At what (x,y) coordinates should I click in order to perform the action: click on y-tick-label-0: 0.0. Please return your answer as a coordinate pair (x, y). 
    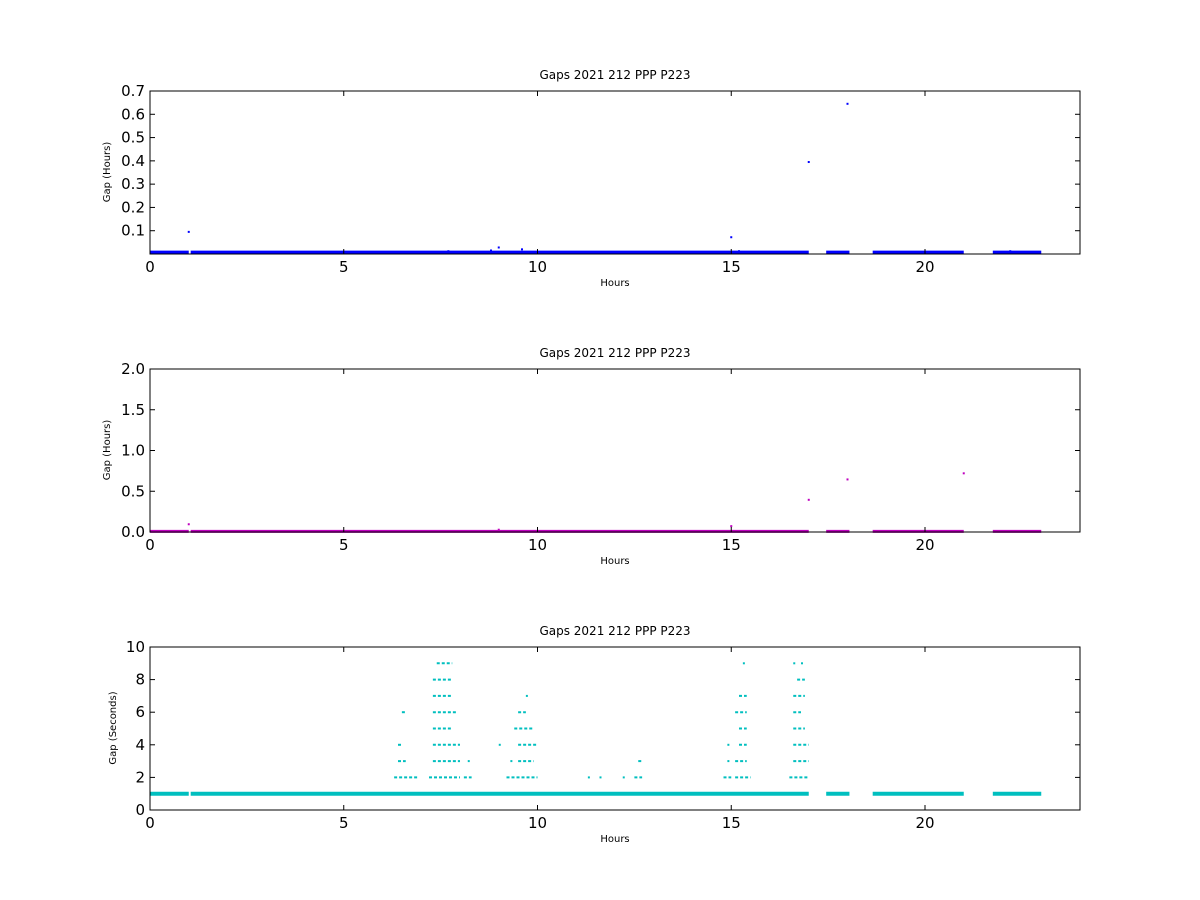
    Looking at the image, I should click on (133, 532).